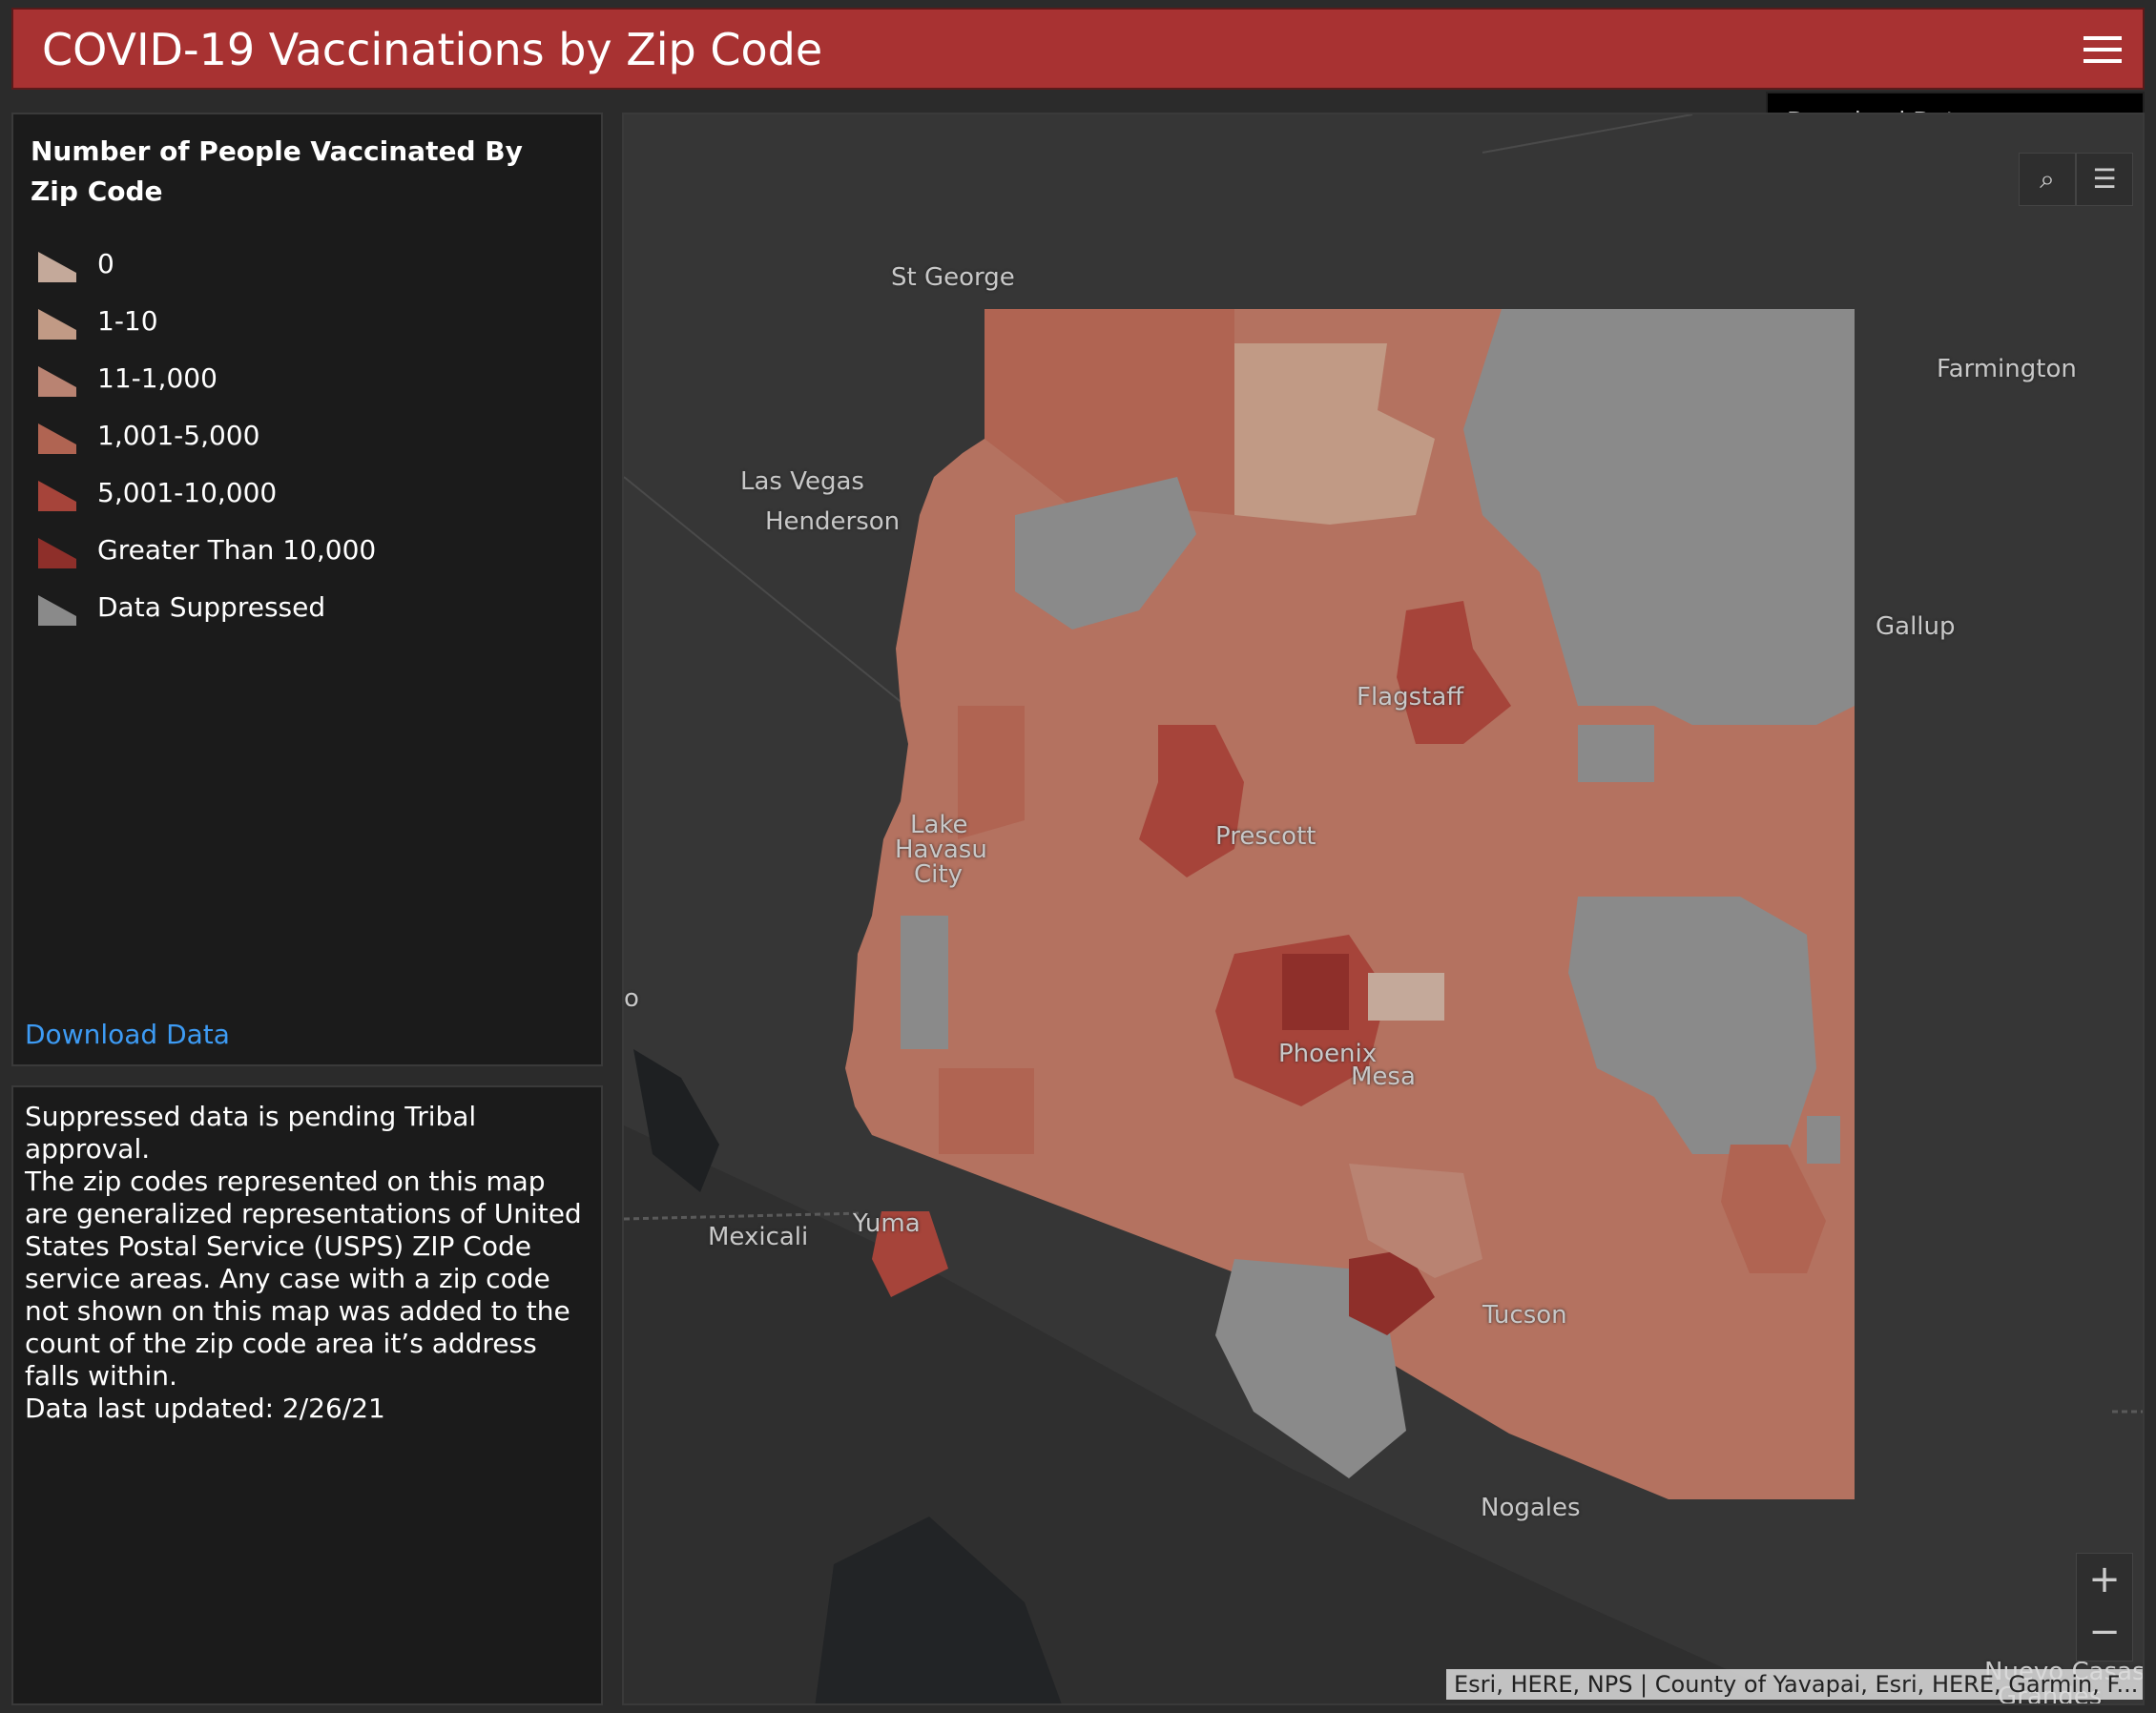  Describe the element at coordinates (127, 1034) in the screenshot. I see `download-data-link: Download Data` at that location.